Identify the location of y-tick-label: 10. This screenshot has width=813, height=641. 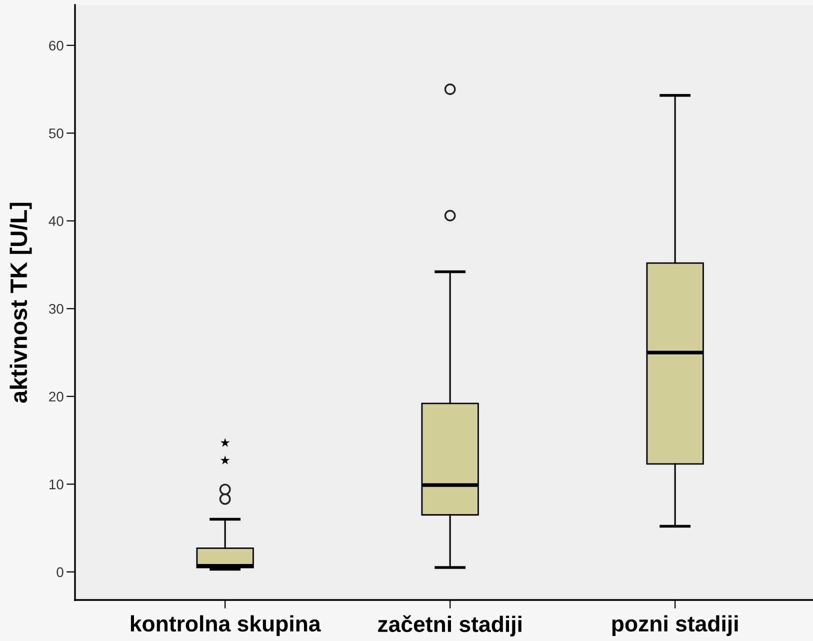
(57, 484).